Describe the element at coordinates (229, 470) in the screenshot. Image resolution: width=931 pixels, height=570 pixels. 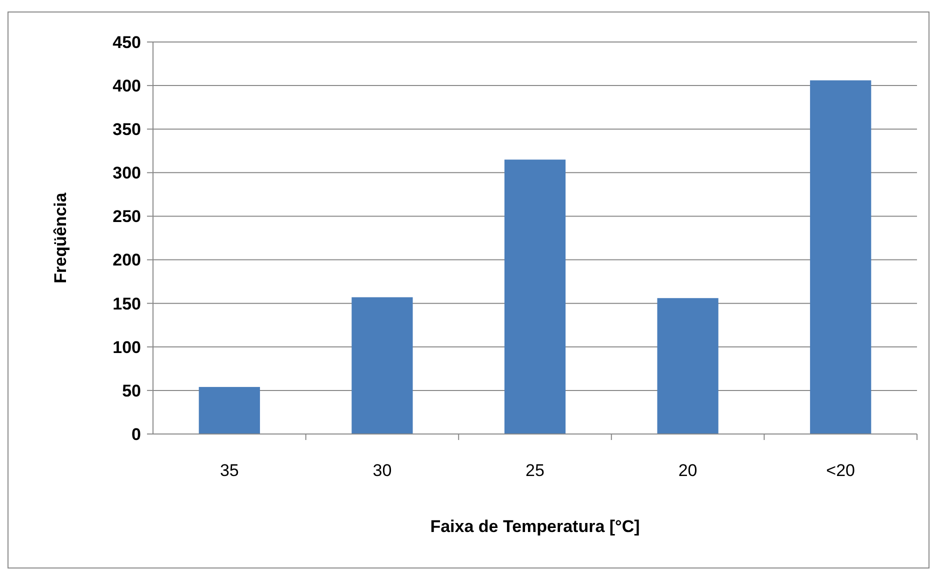
I see `x-tick-label: 35` at that location.